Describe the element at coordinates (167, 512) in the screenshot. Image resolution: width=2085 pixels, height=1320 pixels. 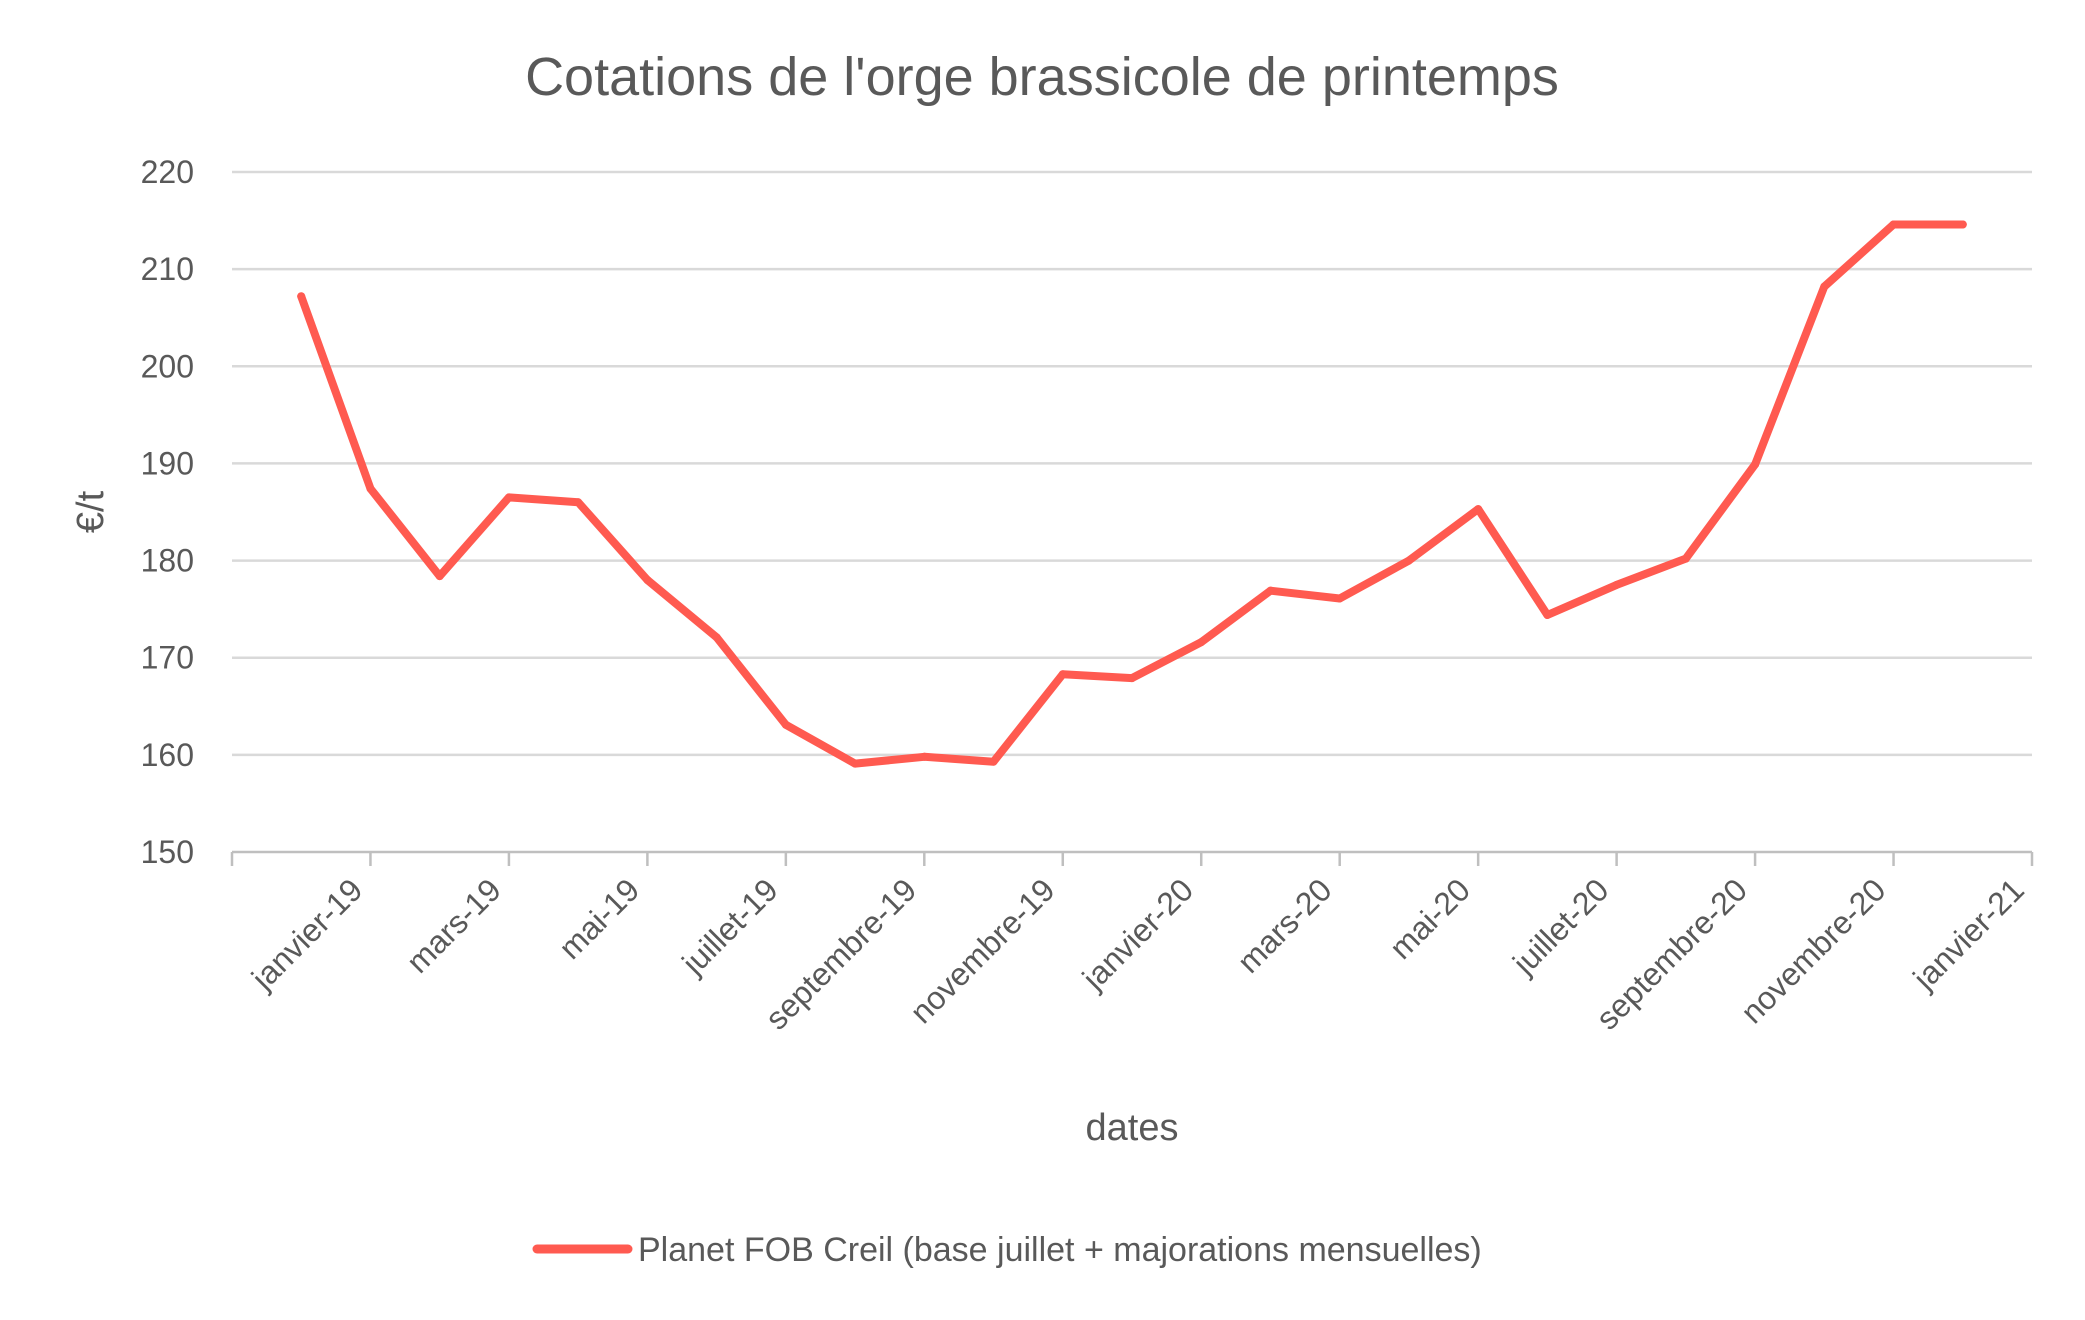
I see `y-axis-tick-labels: 150 160 170 180 190 200 210 220` at that location.